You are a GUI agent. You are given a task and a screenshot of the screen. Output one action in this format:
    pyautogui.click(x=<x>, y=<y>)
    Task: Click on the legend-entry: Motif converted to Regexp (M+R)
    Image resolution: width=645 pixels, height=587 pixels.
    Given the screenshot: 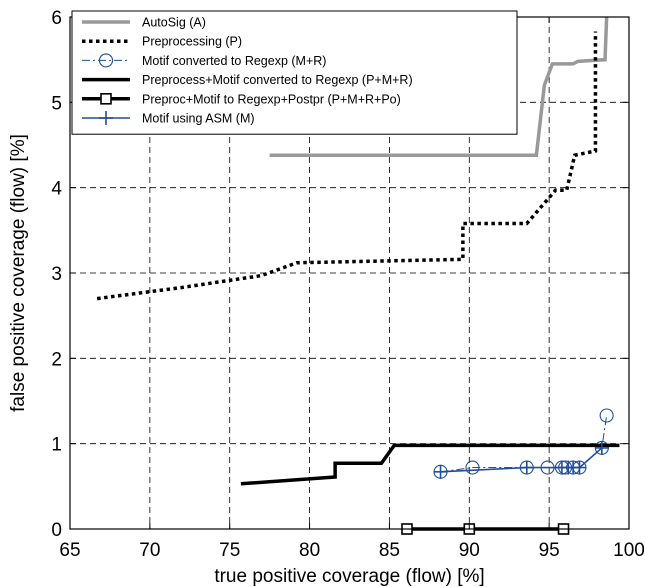 What is the action you would take?
    pyautogui.click(x=204, y=60)
    